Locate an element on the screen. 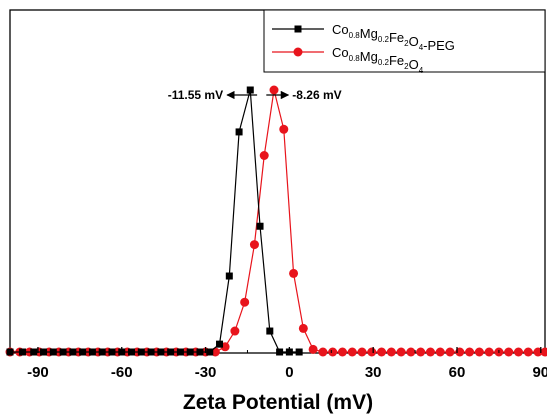 The height and width of the screenshot is (416, 547). annotation-label: -11.55 mV is located at coordinates (195, 95).